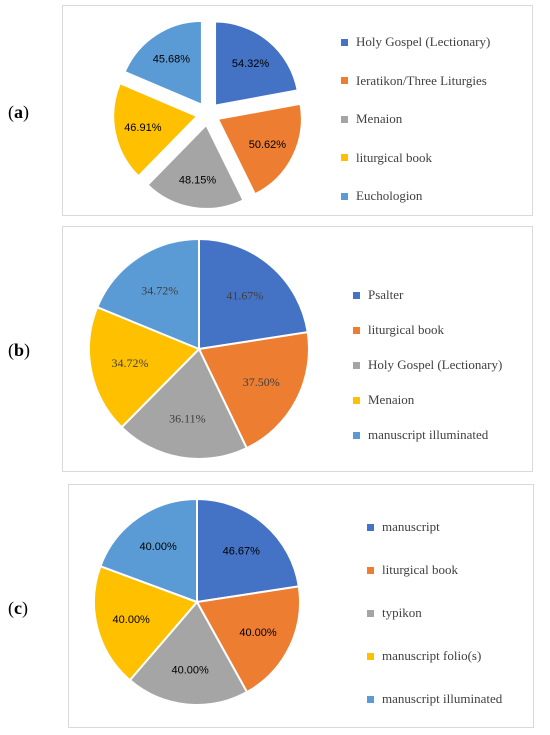  Describe the element at coordinates (389, 195) in the screenshot. I see `legend-label: Euchologion` at that location.